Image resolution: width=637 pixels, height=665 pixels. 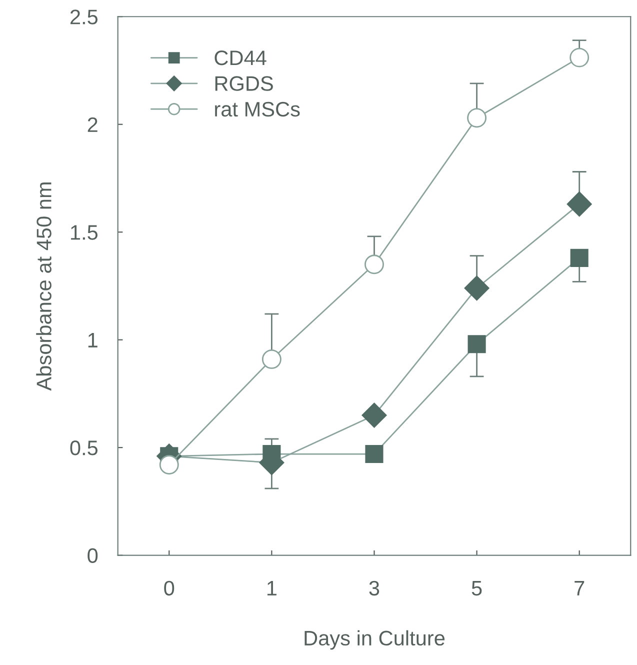 I want to click on x-axis-title: Days in Culture, so click(x=374, y=640).